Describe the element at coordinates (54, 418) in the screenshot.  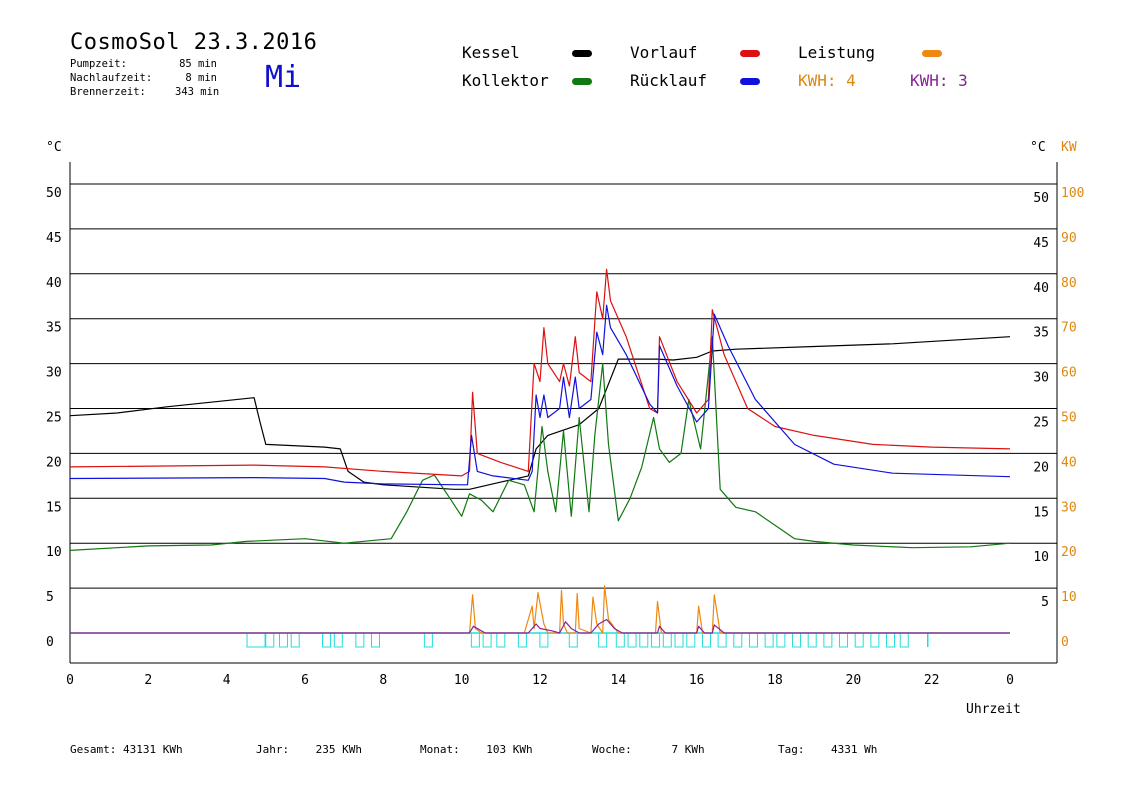
I see `y-tick-left: 25` at that location.